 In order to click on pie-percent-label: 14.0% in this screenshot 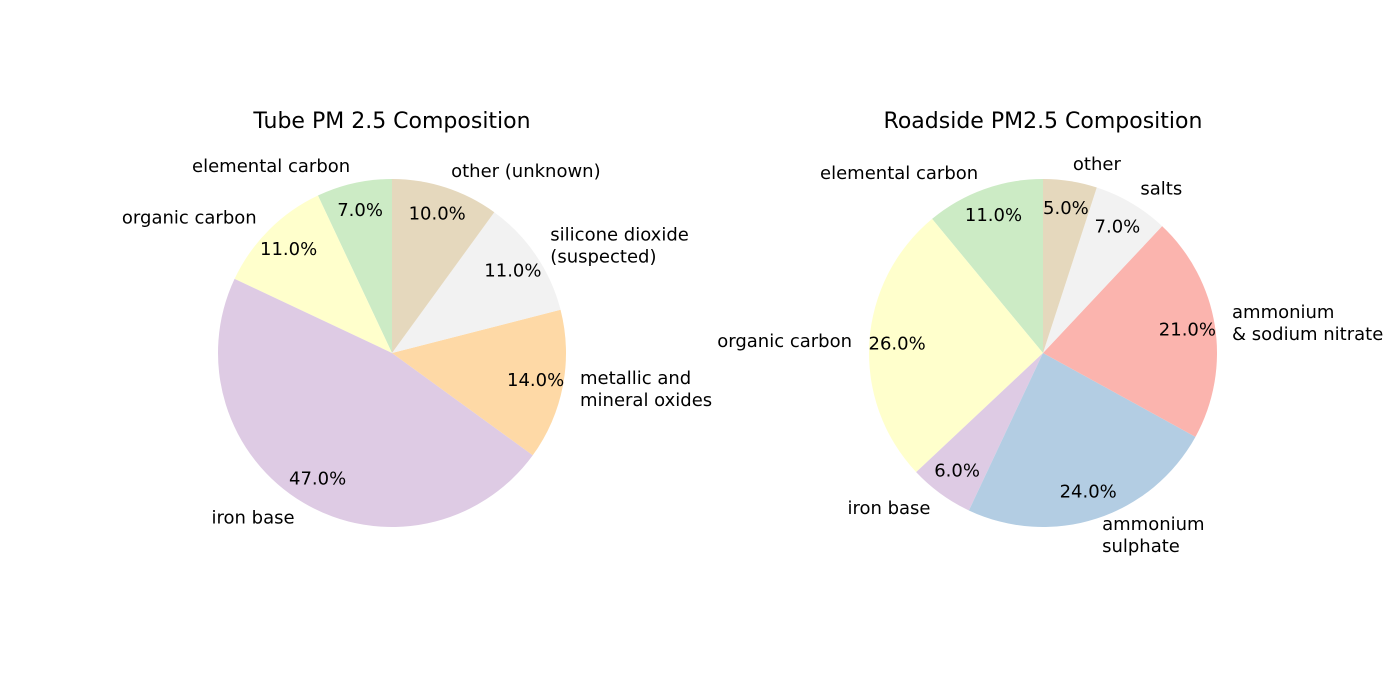, I will do `click(535, 380)`.